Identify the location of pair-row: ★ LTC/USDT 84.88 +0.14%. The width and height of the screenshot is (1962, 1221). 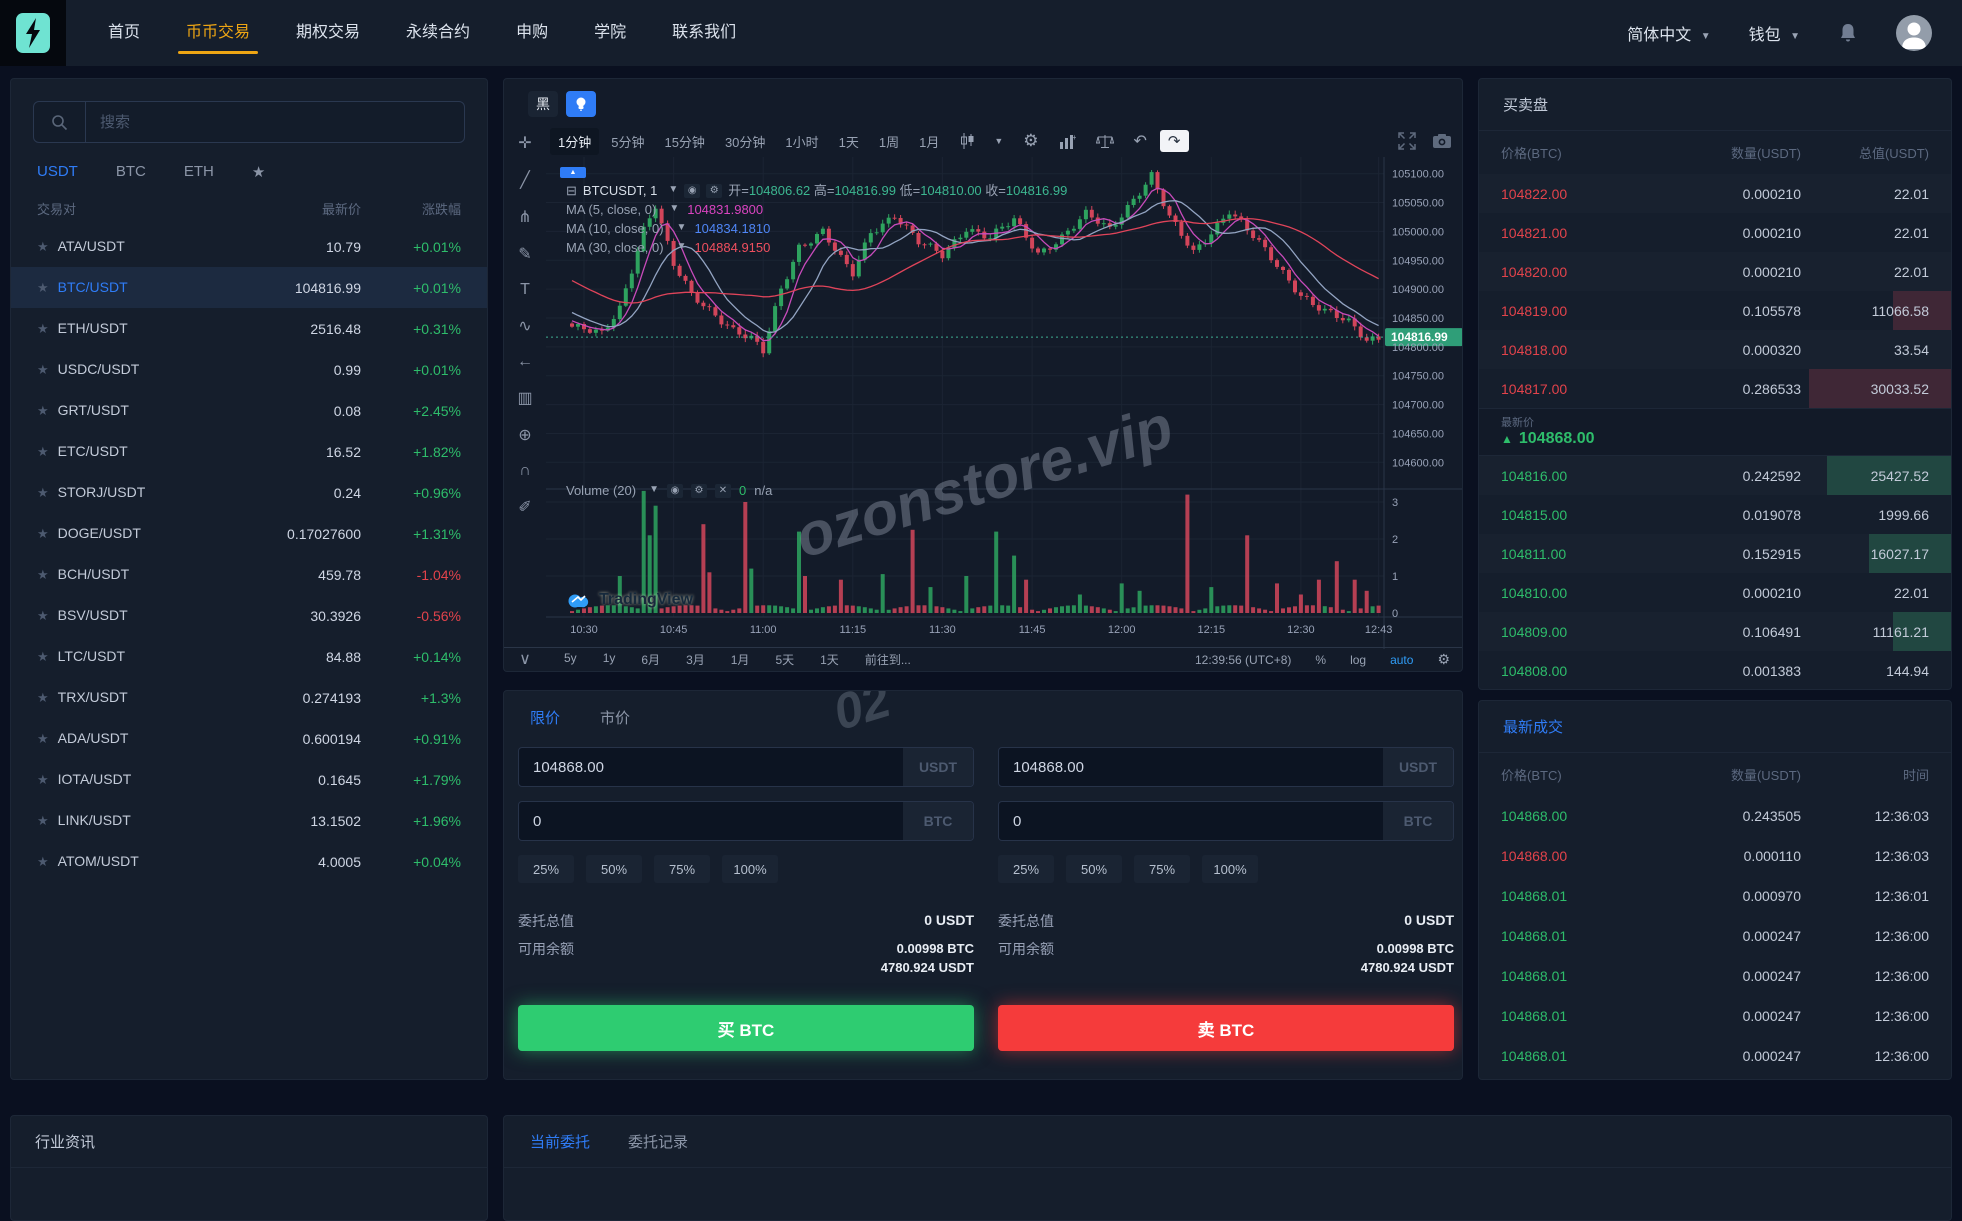
(249, 656).